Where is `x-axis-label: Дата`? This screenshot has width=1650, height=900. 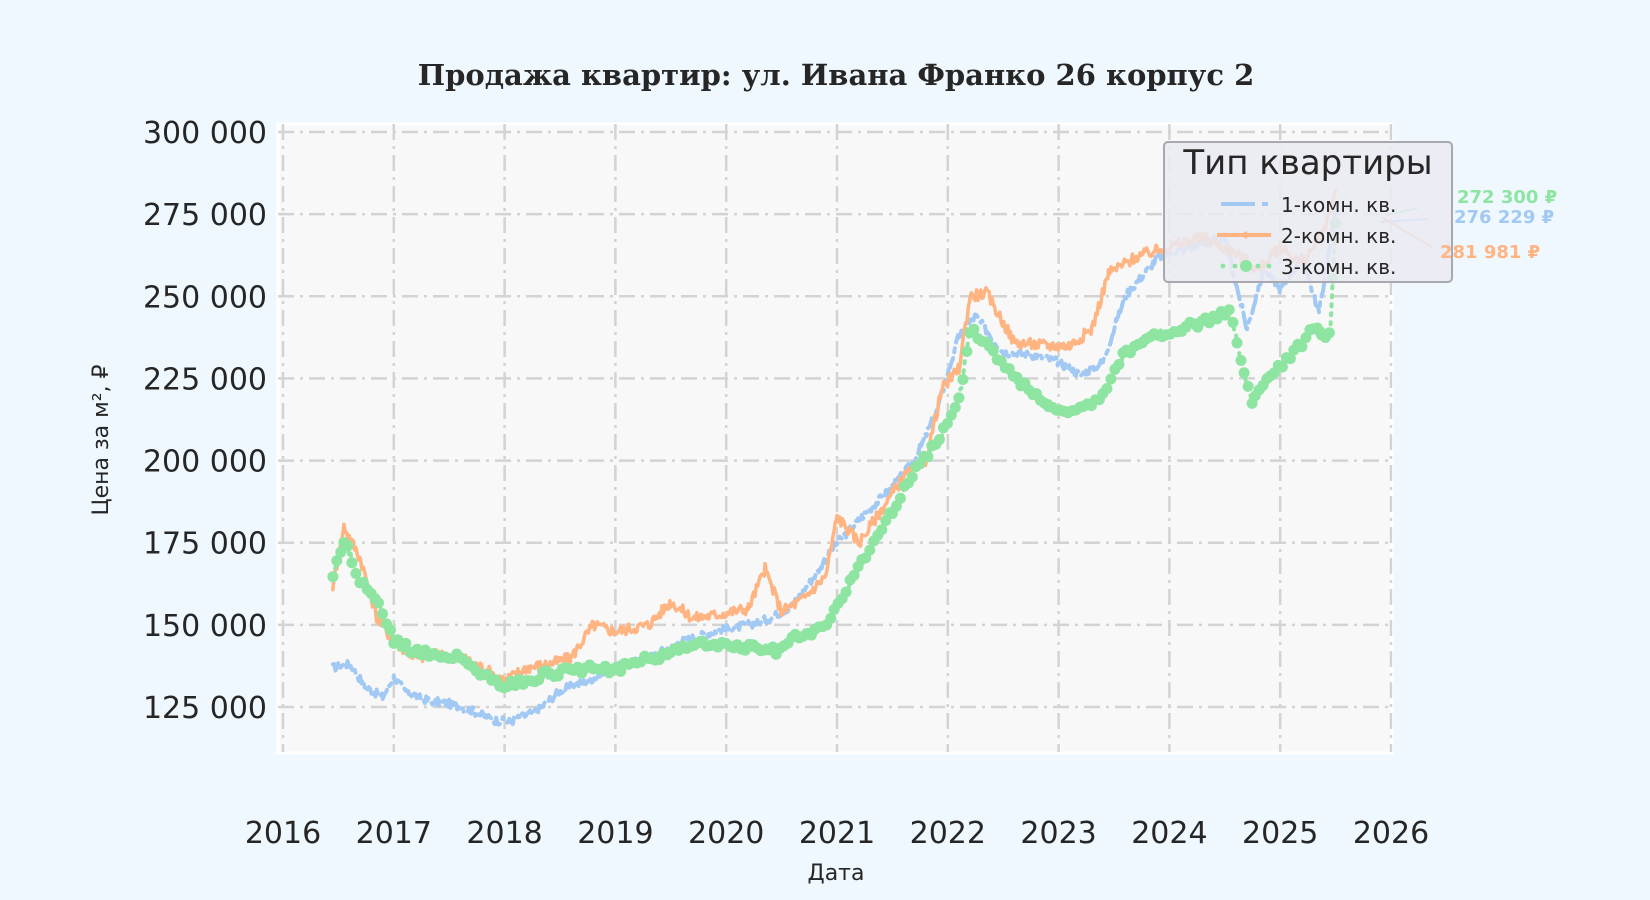 x-axis-label: Дата is located at coordinates (836, 873).